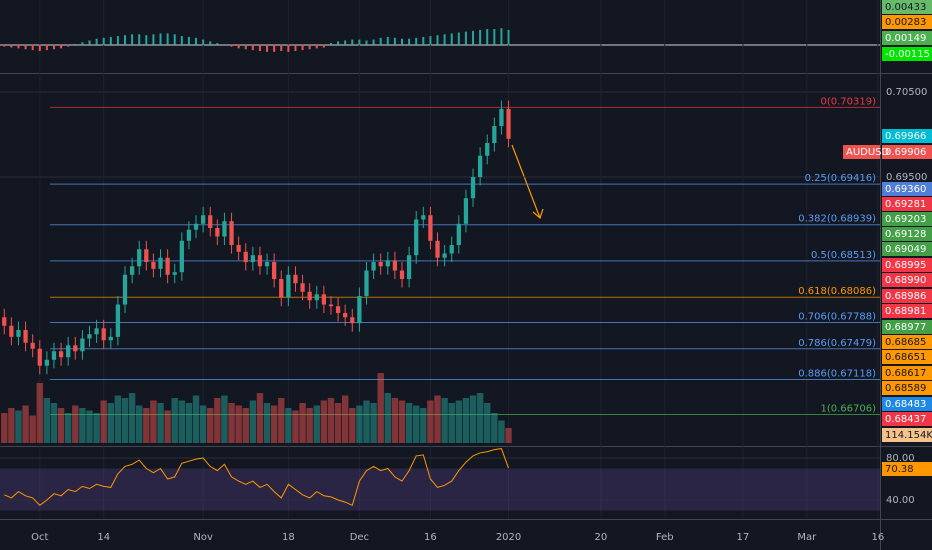 The image size is (932, 550). I want to click on fib-label: 0(0.70319), so click(848, 101).